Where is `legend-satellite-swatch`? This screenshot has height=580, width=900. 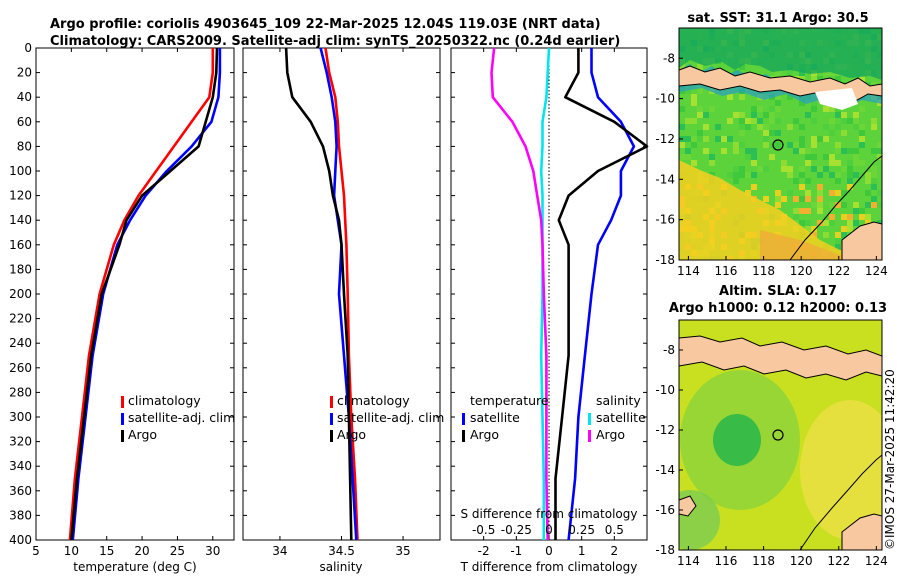
legend-satellite-swatch is located at coordinates (122, 419).